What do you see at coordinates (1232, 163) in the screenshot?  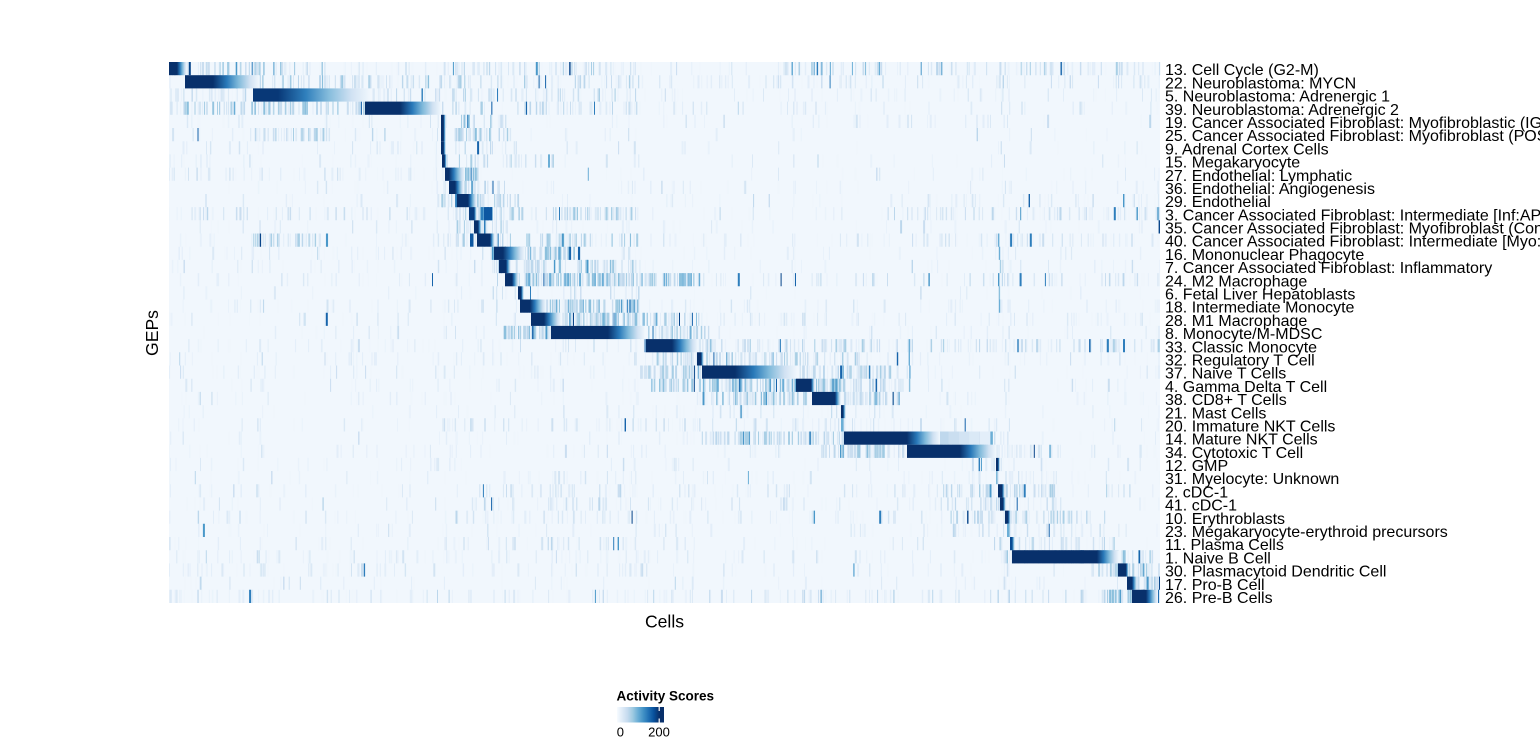 I see `svg-text: 15. Megakaryocyte` at bounding box center [1232, 163].